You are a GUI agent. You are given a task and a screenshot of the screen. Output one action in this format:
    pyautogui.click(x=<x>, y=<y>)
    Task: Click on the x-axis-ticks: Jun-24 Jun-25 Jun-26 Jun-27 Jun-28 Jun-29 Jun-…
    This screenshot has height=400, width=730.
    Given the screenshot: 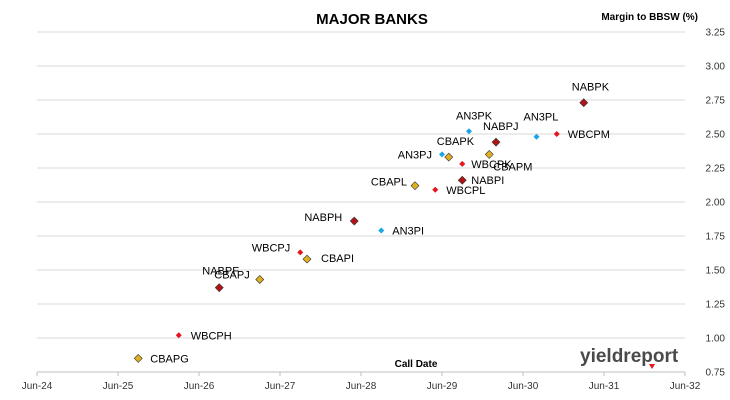 What is the action you would take?
    pyautogui.click(x=361, y=382)
    